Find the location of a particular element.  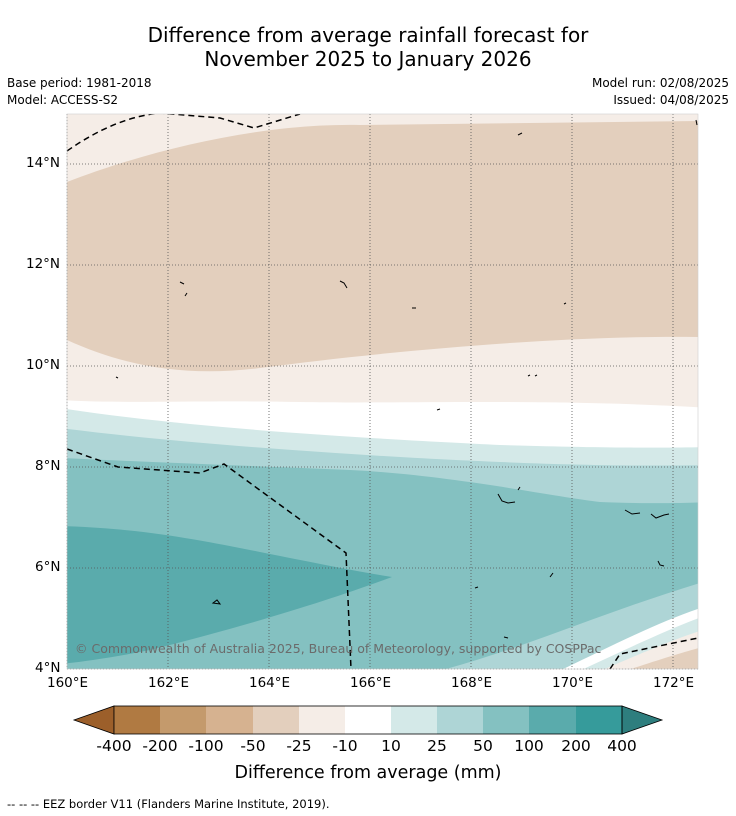

colorbar-label: -400 is located at coordinates (114, 746).